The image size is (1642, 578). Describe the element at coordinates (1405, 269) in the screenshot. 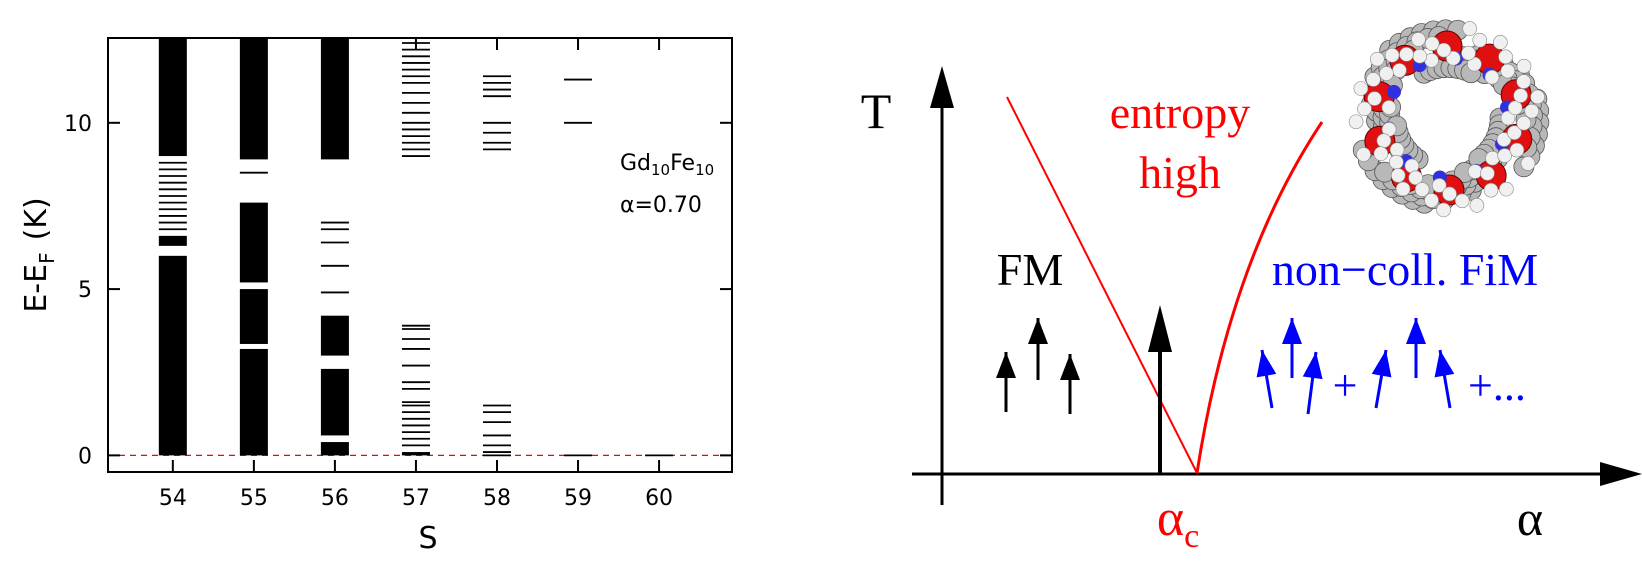

I see `region-label: non−coll. FiM` at that location.